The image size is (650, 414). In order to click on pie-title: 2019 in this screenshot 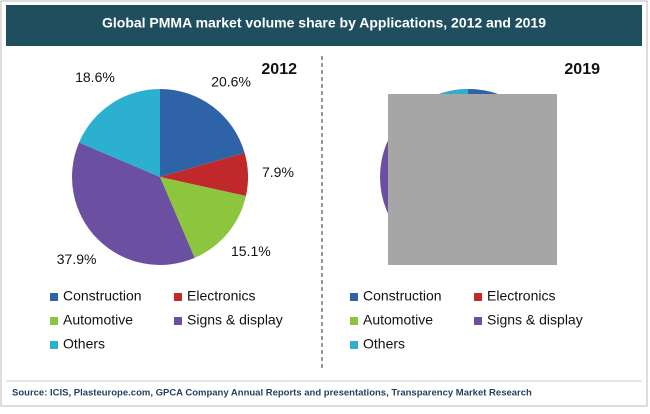, I will do `click(582, 69)`.